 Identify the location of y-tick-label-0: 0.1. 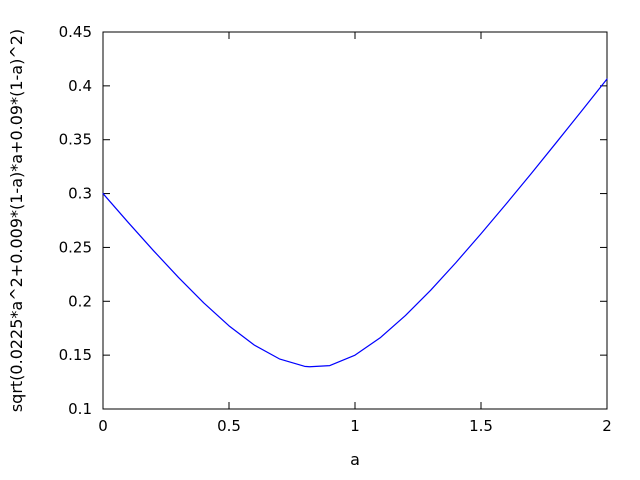
(80, 409).